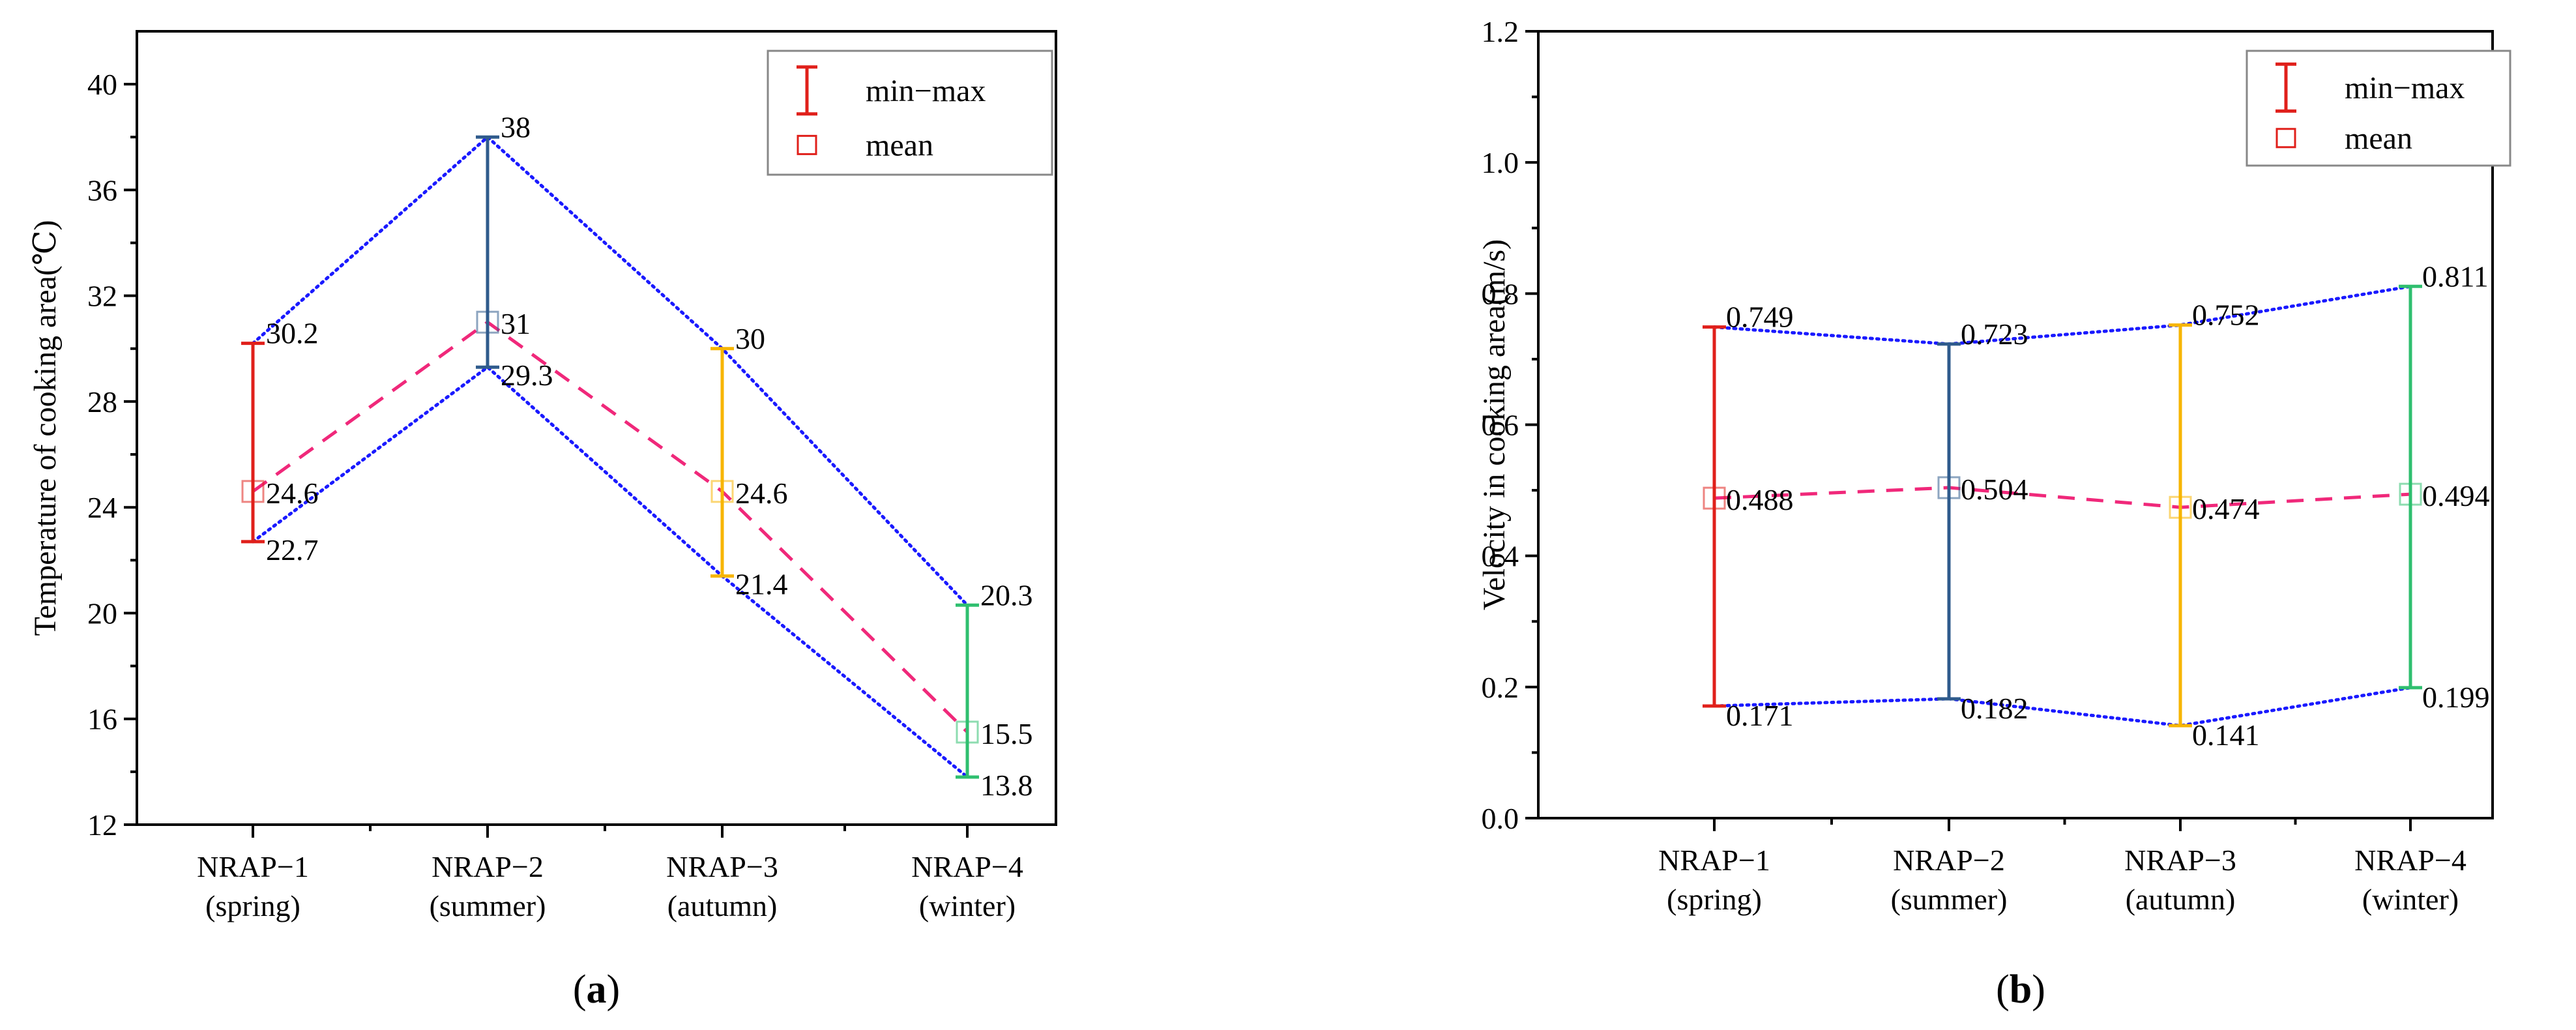 The width and height of the screenshot is (2576, 1030). What do you see at coordinates (2455, 276) in the screenshot?
I see `data-label-max: 0.811` at bounding box center [2455, 276].